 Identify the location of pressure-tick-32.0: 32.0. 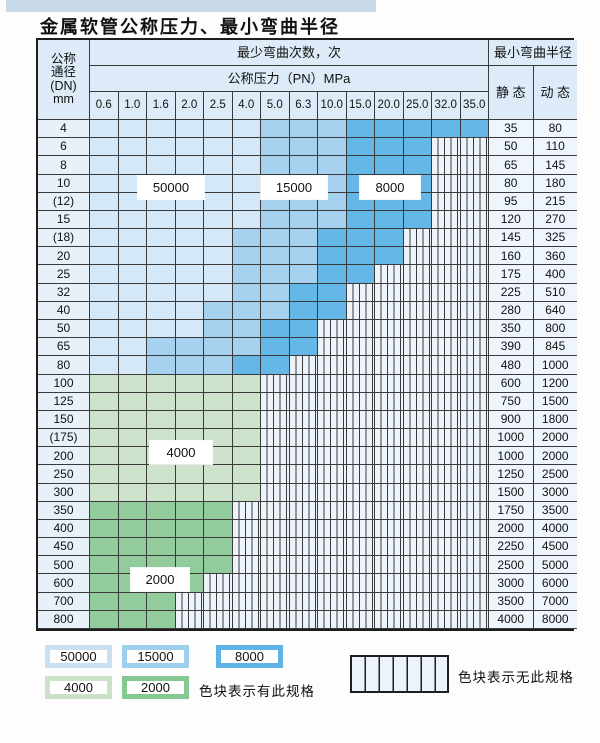
(446, 106).